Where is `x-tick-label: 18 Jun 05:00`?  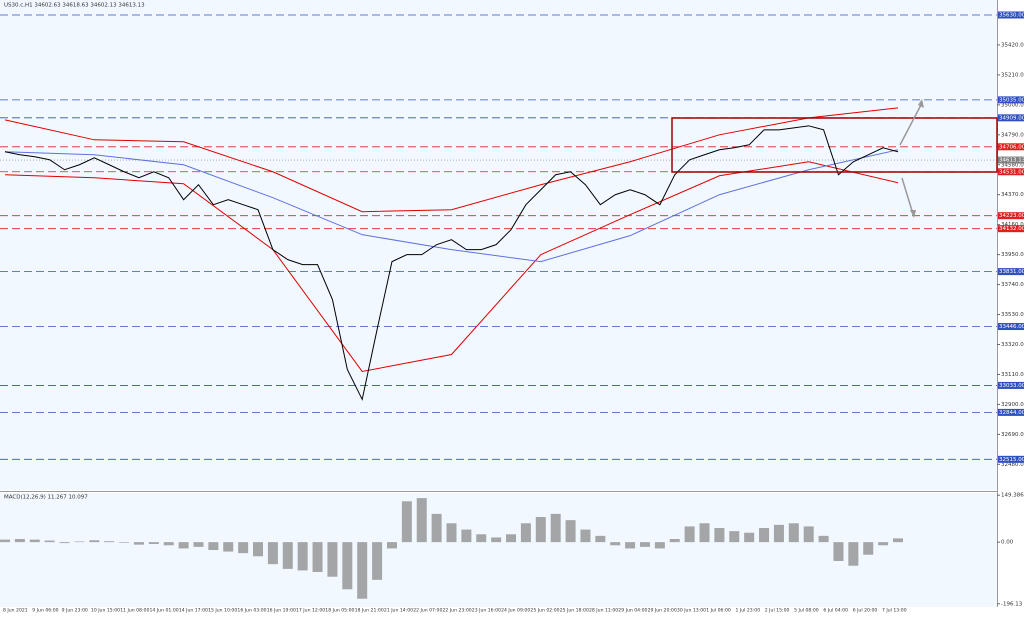
x-tick-label: 18 Jun 05:00 is located at coordinates (339, 611).